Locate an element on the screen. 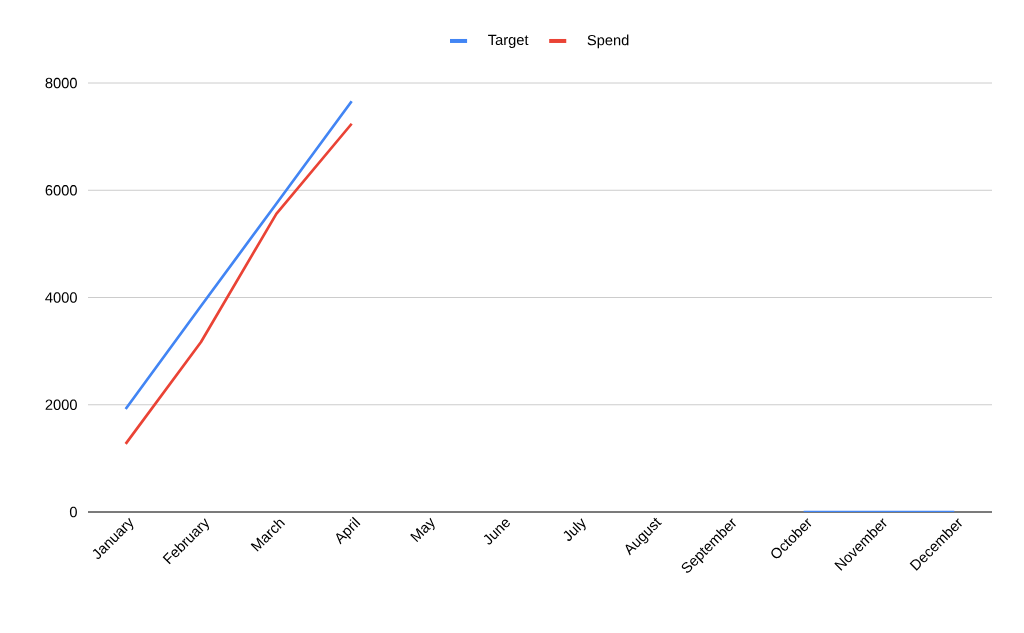 The height and width of the screenshot is (633, 1024). y-tick-label: 2000 is located at coordinates (61, 404).